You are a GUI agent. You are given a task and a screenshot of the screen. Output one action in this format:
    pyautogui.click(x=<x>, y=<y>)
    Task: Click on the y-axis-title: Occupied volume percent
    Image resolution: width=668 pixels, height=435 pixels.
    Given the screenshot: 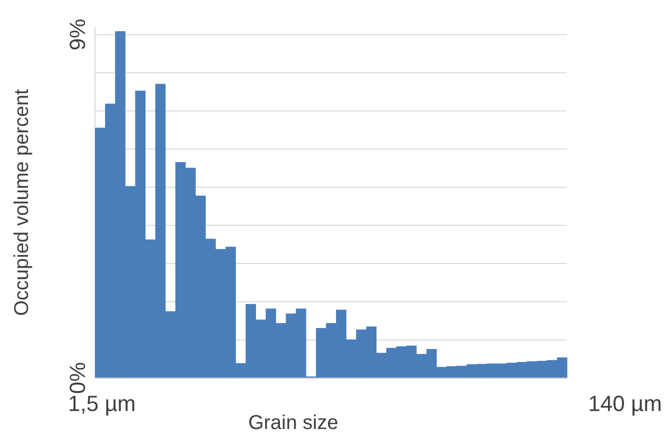 What is the action you would take?
    pyautogui.click(x=22, y=202)
    